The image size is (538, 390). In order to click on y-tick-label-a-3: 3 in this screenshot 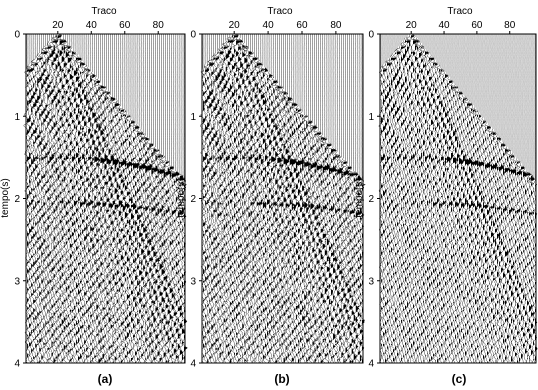, I will do `click(17, 281)`.